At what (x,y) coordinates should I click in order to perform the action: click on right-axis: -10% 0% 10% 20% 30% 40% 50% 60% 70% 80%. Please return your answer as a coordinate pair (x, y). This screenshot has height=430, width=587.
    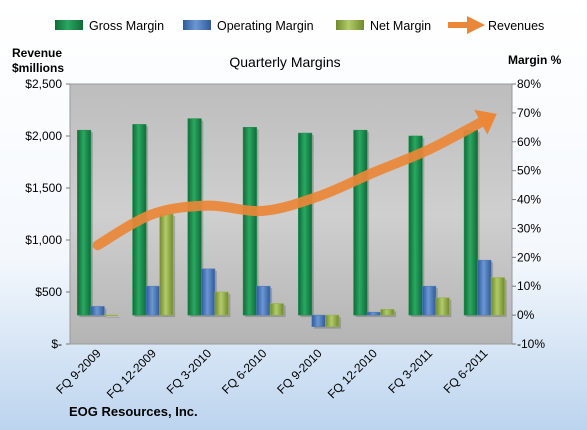
    Looking at the image, I should click on (528, 214).